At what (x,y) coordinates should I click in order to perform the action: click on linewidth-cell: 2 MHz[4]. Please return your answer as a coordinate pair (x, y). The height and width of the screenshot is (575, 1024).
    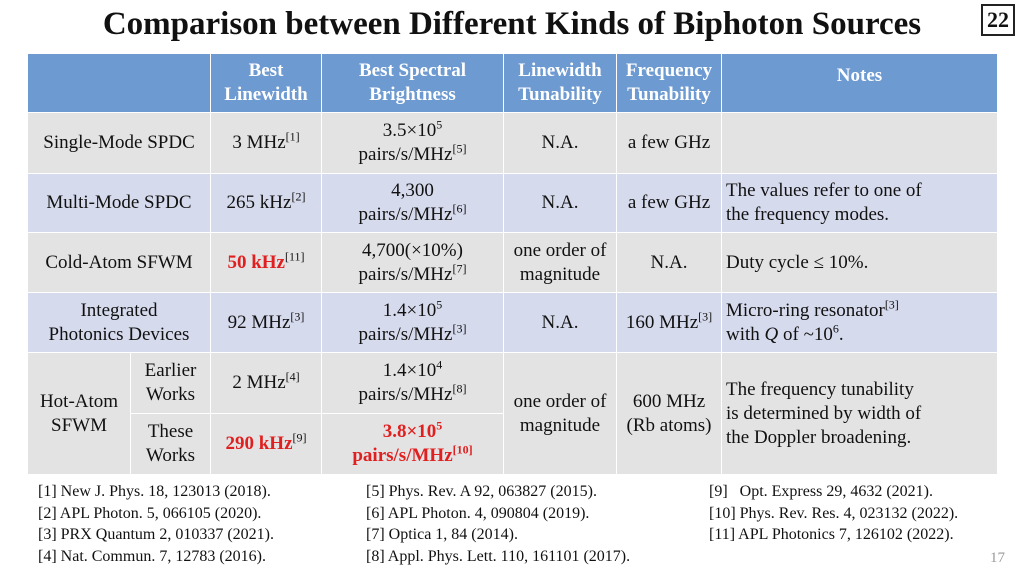
    Looking at the image, I should click on (266, 383).